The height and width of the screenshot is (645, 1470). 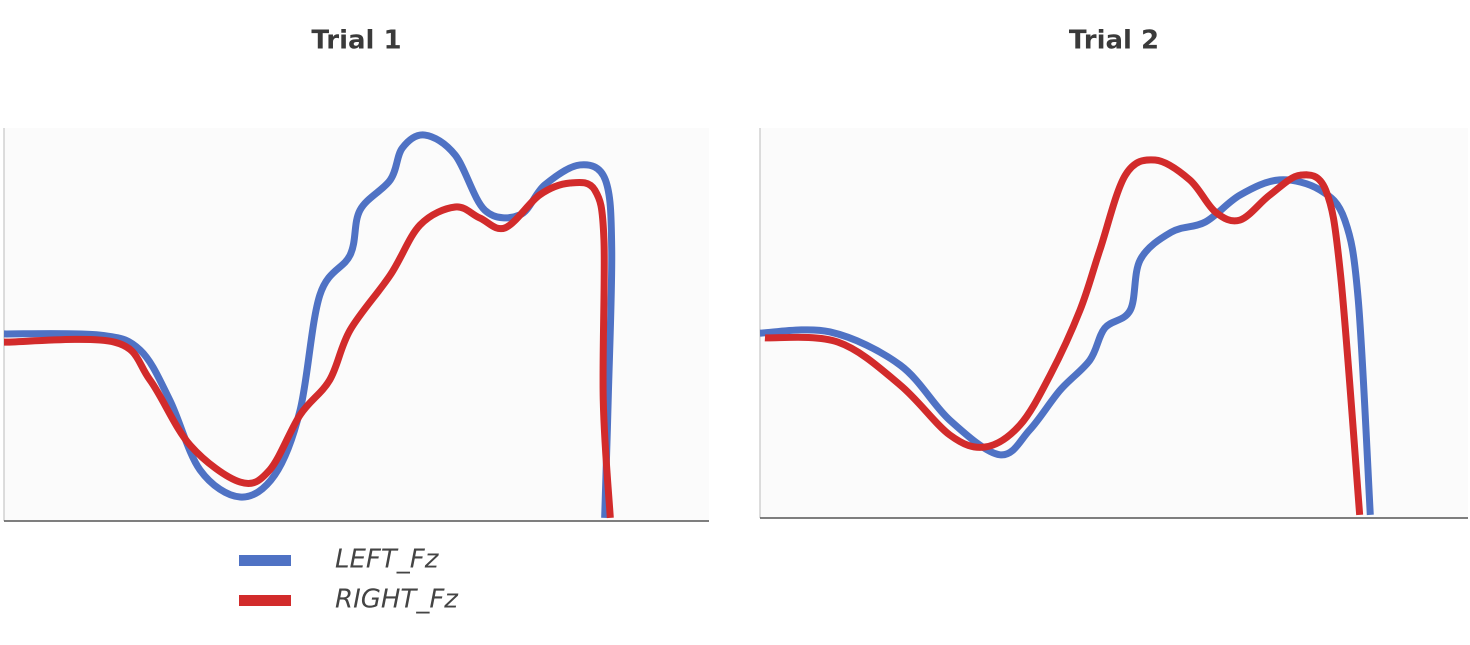 What do you see at coordinates (387, 560) in the screenshot?
I see `legend-label: LEFT_Fz` at bounding box center [387, 560].